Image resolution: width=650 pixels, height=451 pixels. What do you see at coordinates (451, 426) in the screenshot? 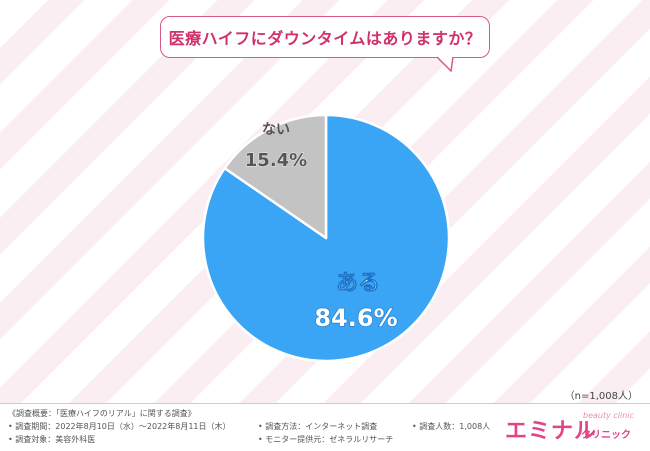
I see `footer-count: • 調査人数：1,008人` at bounding box center [451, 426].